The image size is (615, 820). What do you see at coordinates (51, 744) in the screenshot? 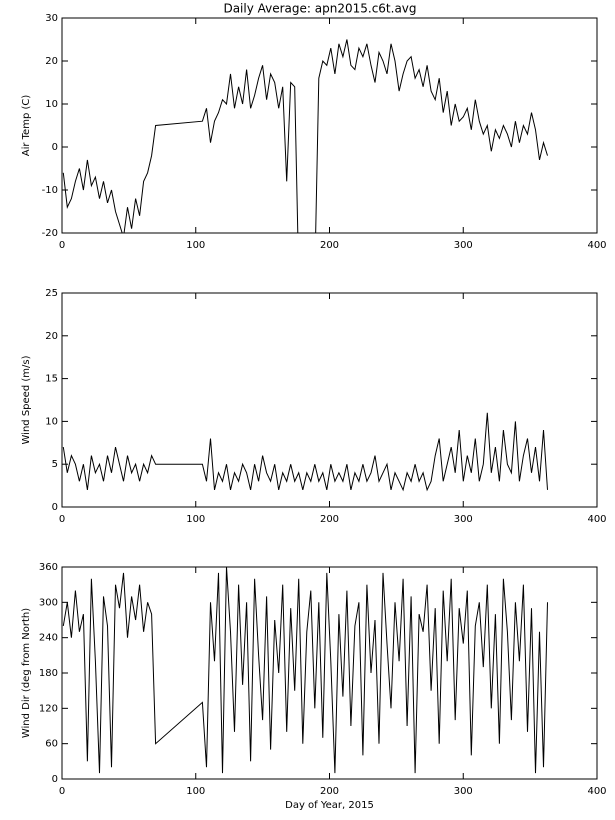
I see `y-tick-label: 60` at bounding box center [51, 744].